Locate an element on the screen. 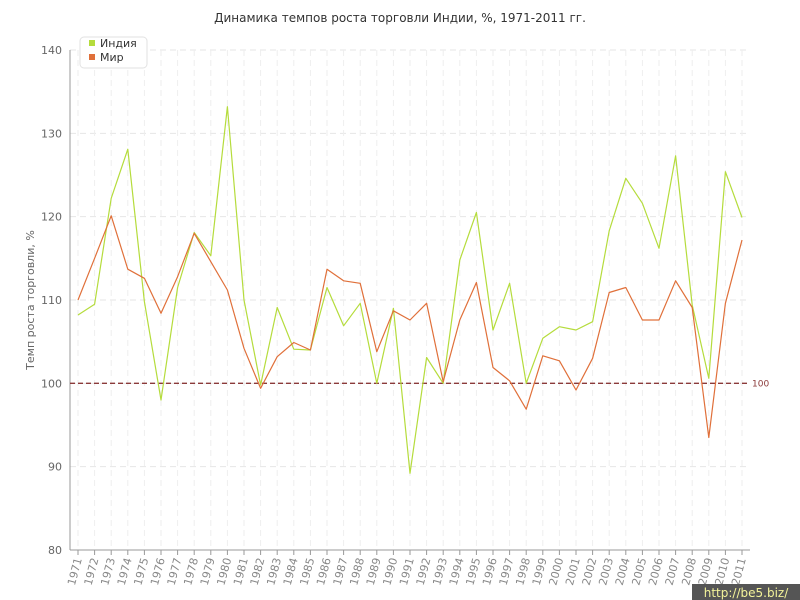 This screenshot has height=600, width=800. reference-line-group: 100 is located at coordinates (419, 384).